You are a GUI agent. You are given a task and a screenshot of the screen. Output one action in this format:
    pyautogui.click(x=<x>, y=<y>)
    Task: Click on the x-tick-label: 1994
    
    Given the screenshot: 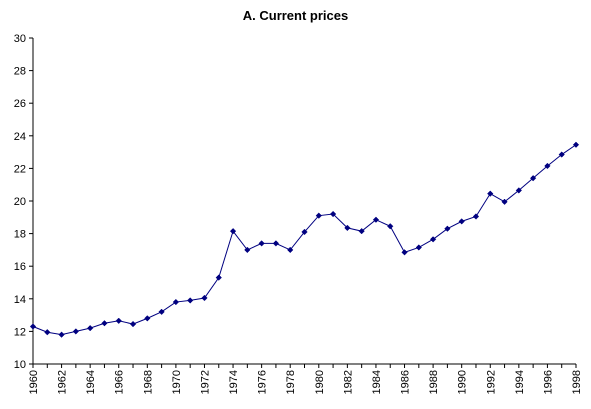 What is the action you would take?
    pyautogui.click(x=520, y=382)
    